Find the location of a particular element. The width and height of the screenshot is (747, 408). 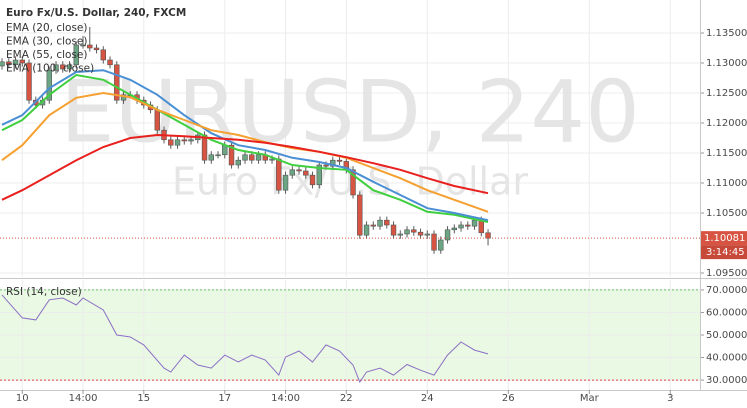

rsi-line is located at coordinates (245, 339).